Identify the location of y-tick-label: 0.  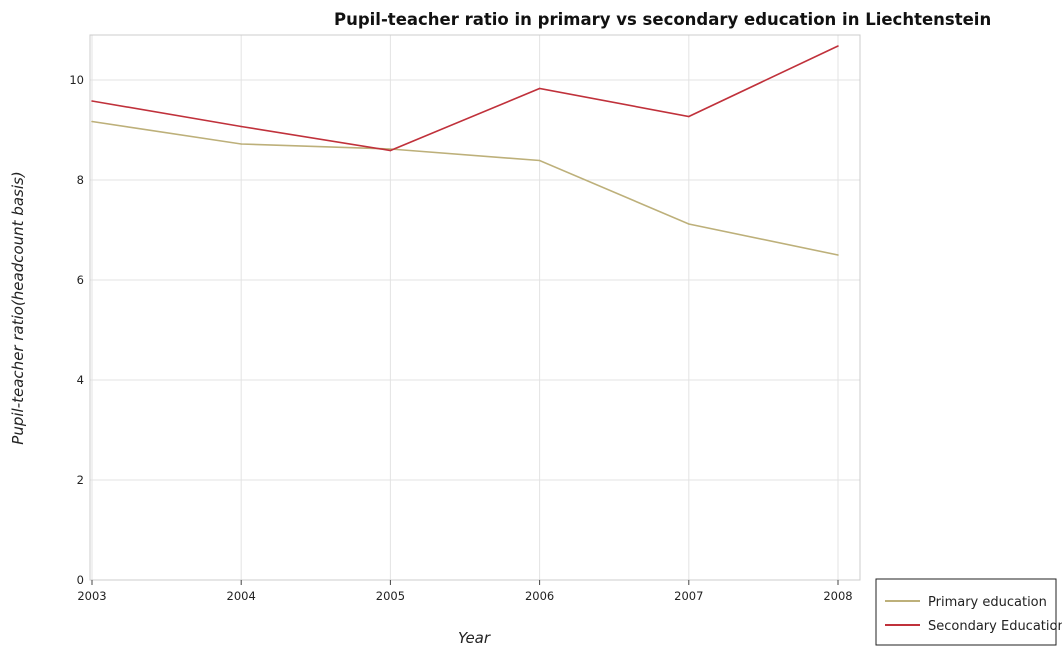
(80, 580).